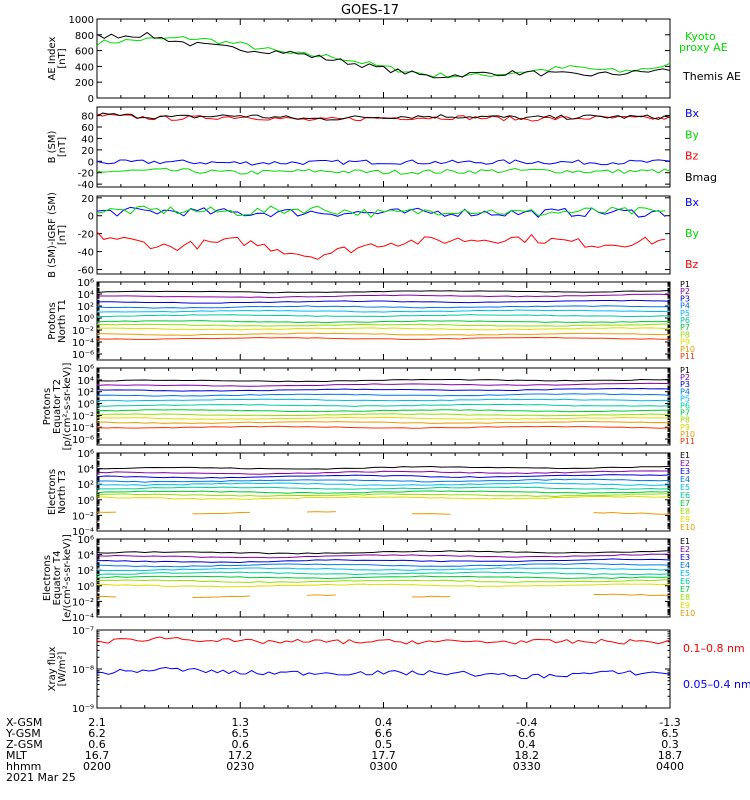 Image resolution: width=750 pixels, height=800 pixels. I want to click on y-tick-label: 10⁻², so click(83, 602).